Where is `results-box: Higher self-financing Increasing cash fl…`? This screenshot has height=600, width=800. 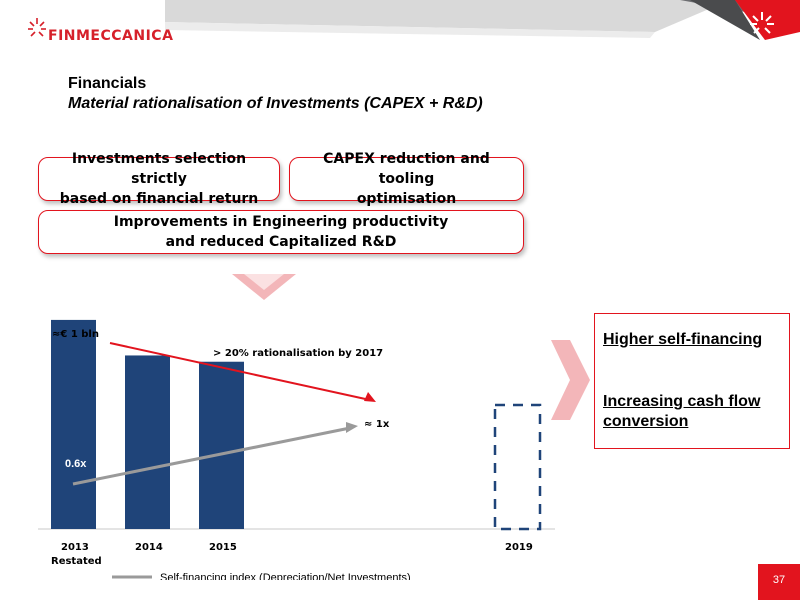 results-box: Higher self-financing Increasing cash fl… is located at coordinates (692, 381).